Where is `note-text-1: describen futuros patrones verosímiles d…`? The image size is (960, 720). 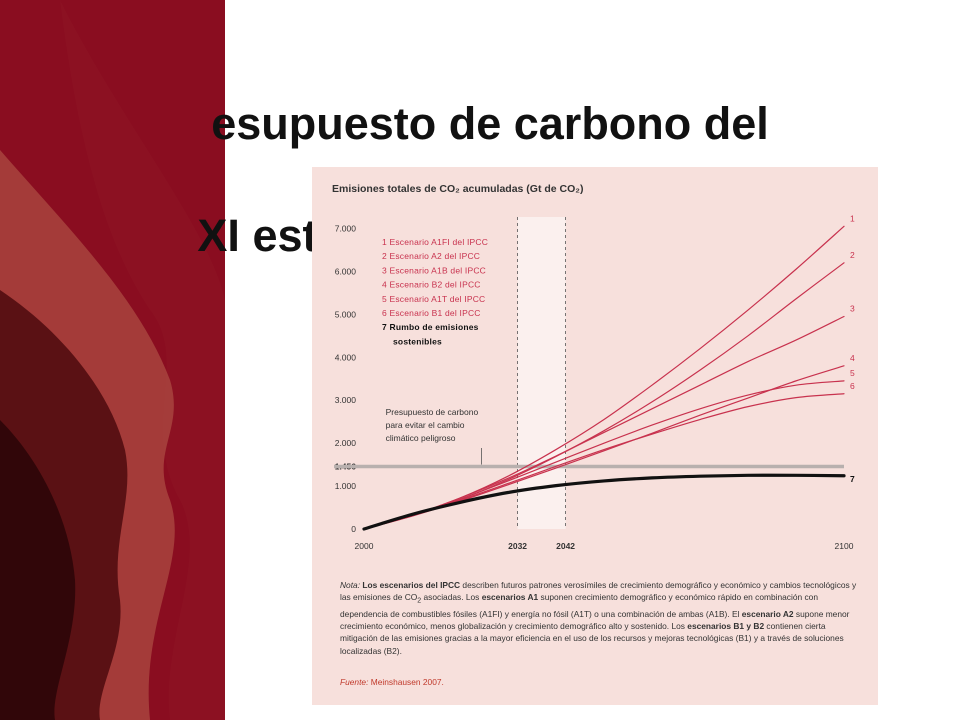 note-text-1: describen futuros patrones verosímiles d… is located at coordinates (598, 591).